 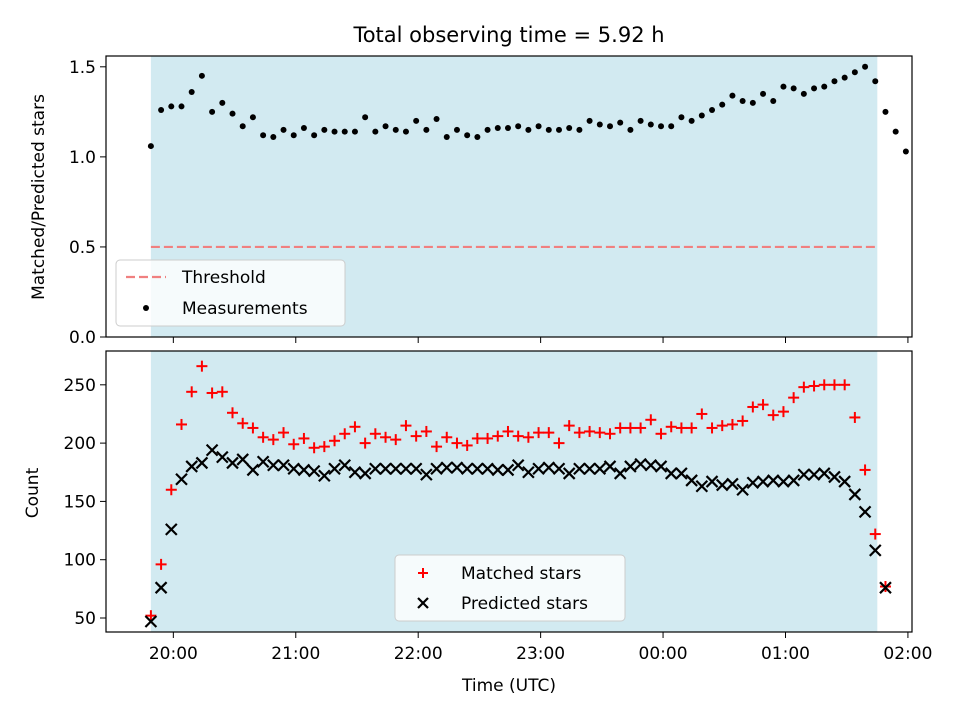 I want to click on top-ytick-label: 0.5, so click(x=82, y=248).